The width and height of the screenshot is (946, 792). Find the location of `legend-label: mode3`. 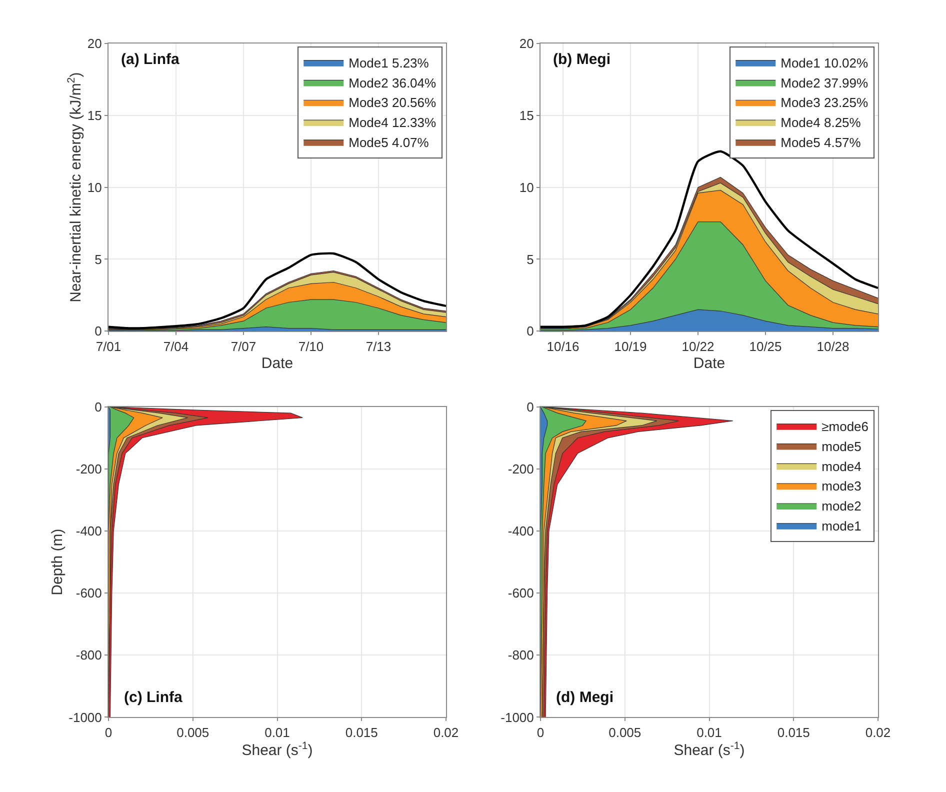

legend-label: mode3 is located at coordinates (842, 486).